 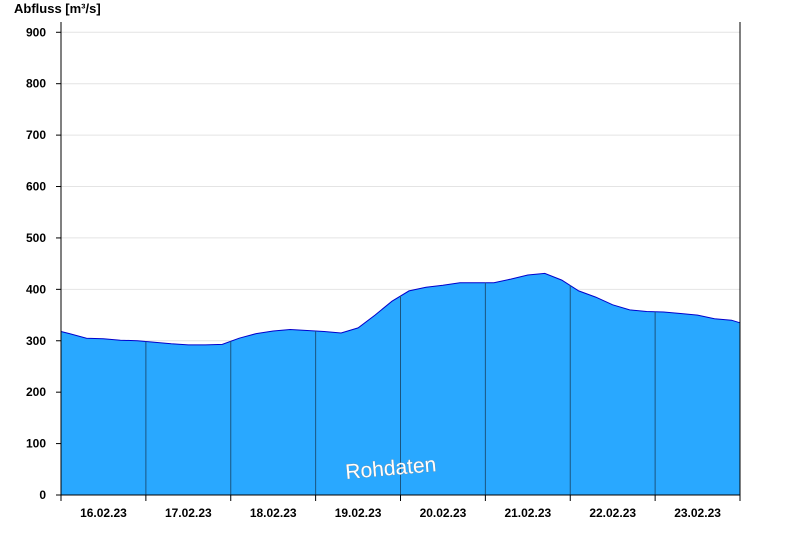 What do you see at coordinates (36, 84) in the screenshot?
I see `y-tick-label: 800` at bounding box center [36, 84].